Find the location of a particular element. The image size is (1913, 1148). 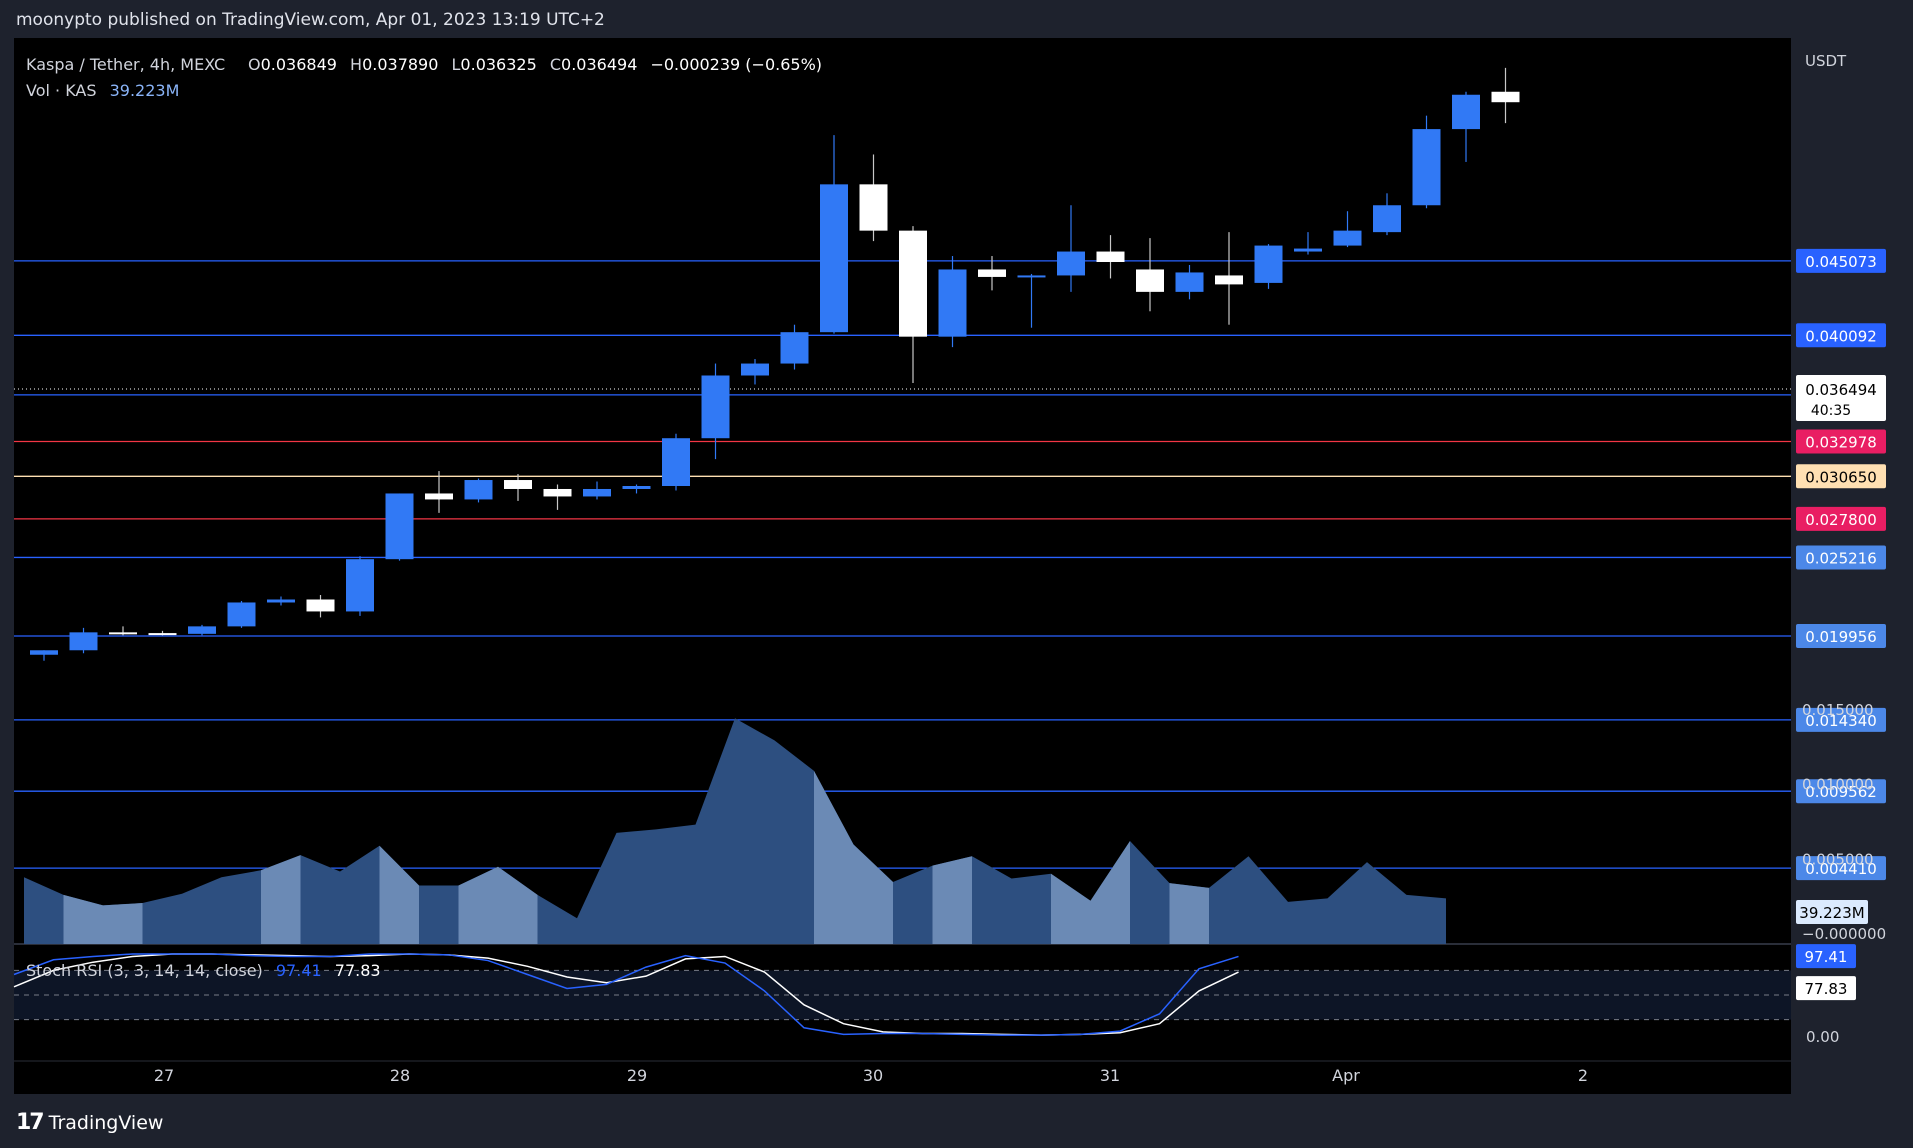

stoch-rsi-pane: 97.41 77.83 0.00 is located at coordinates (934, 995).